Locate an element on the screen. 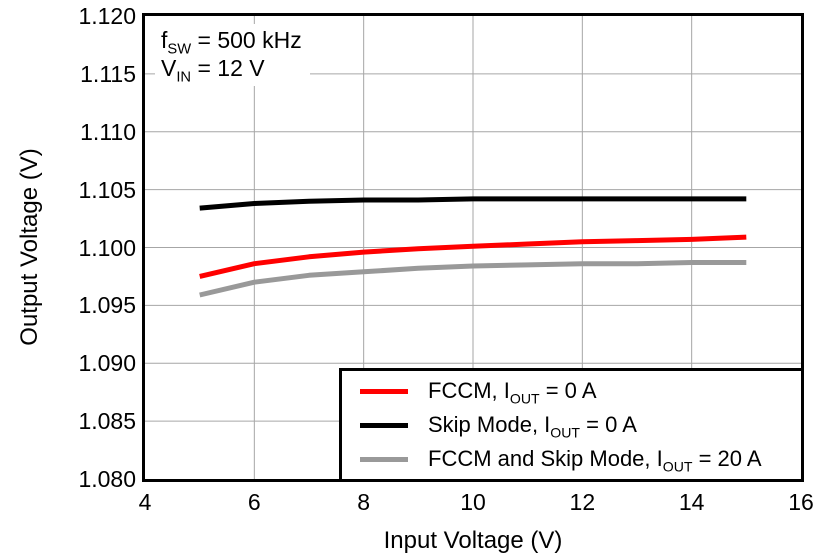 The height and width of the screenshot is (559, 839). x-tick-label: 6 is located at coordinates (254, 502).